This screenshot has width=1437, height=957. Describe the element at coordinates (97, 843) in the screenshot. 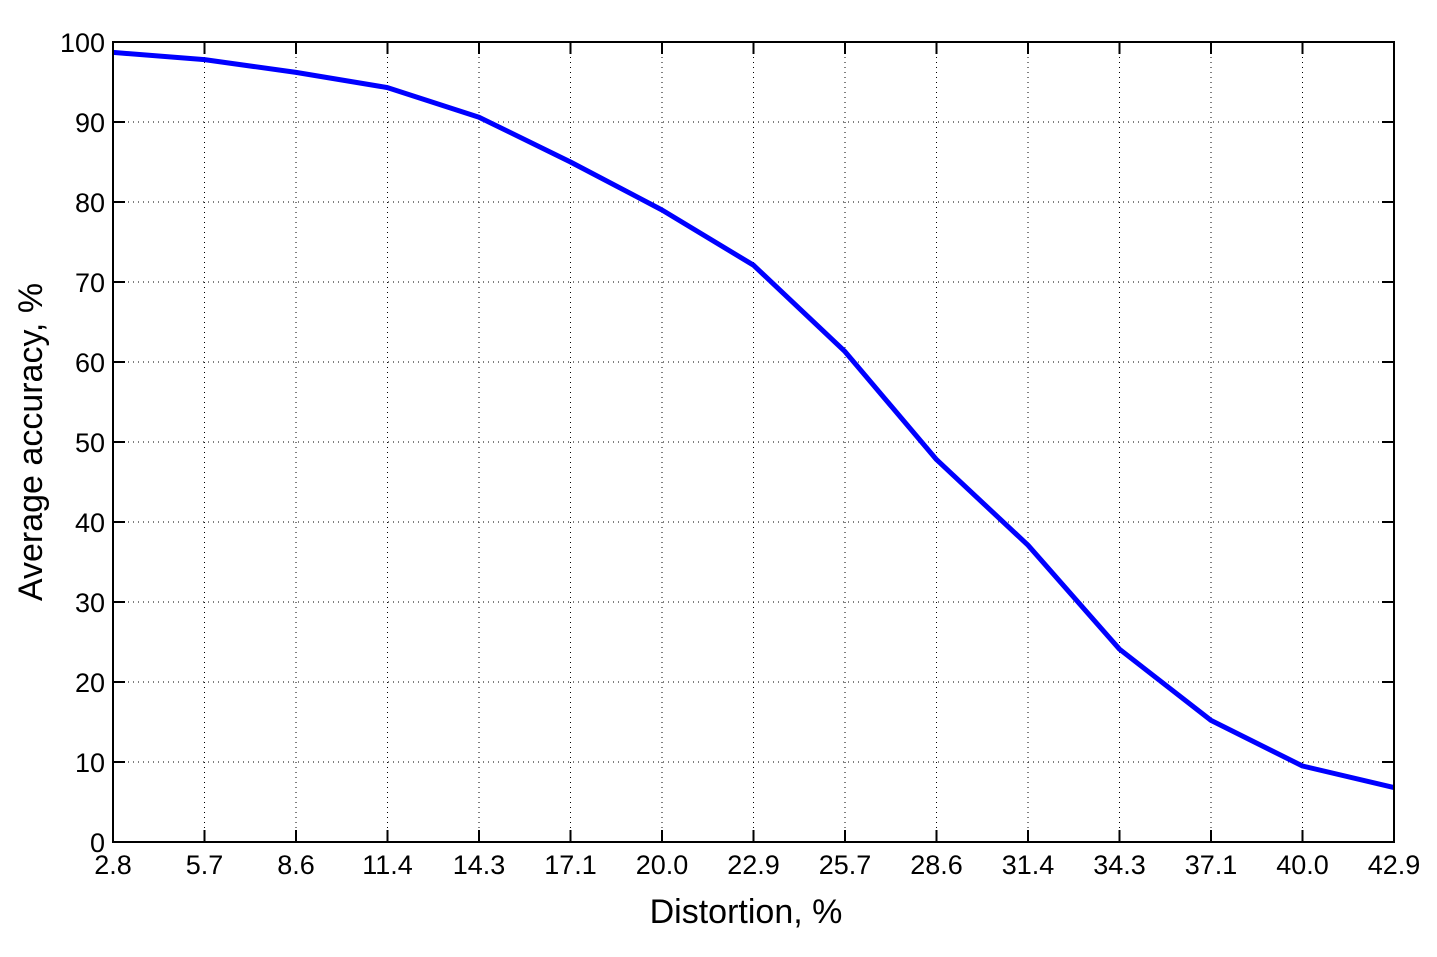

I see `y-tick-label: 0` at that location.